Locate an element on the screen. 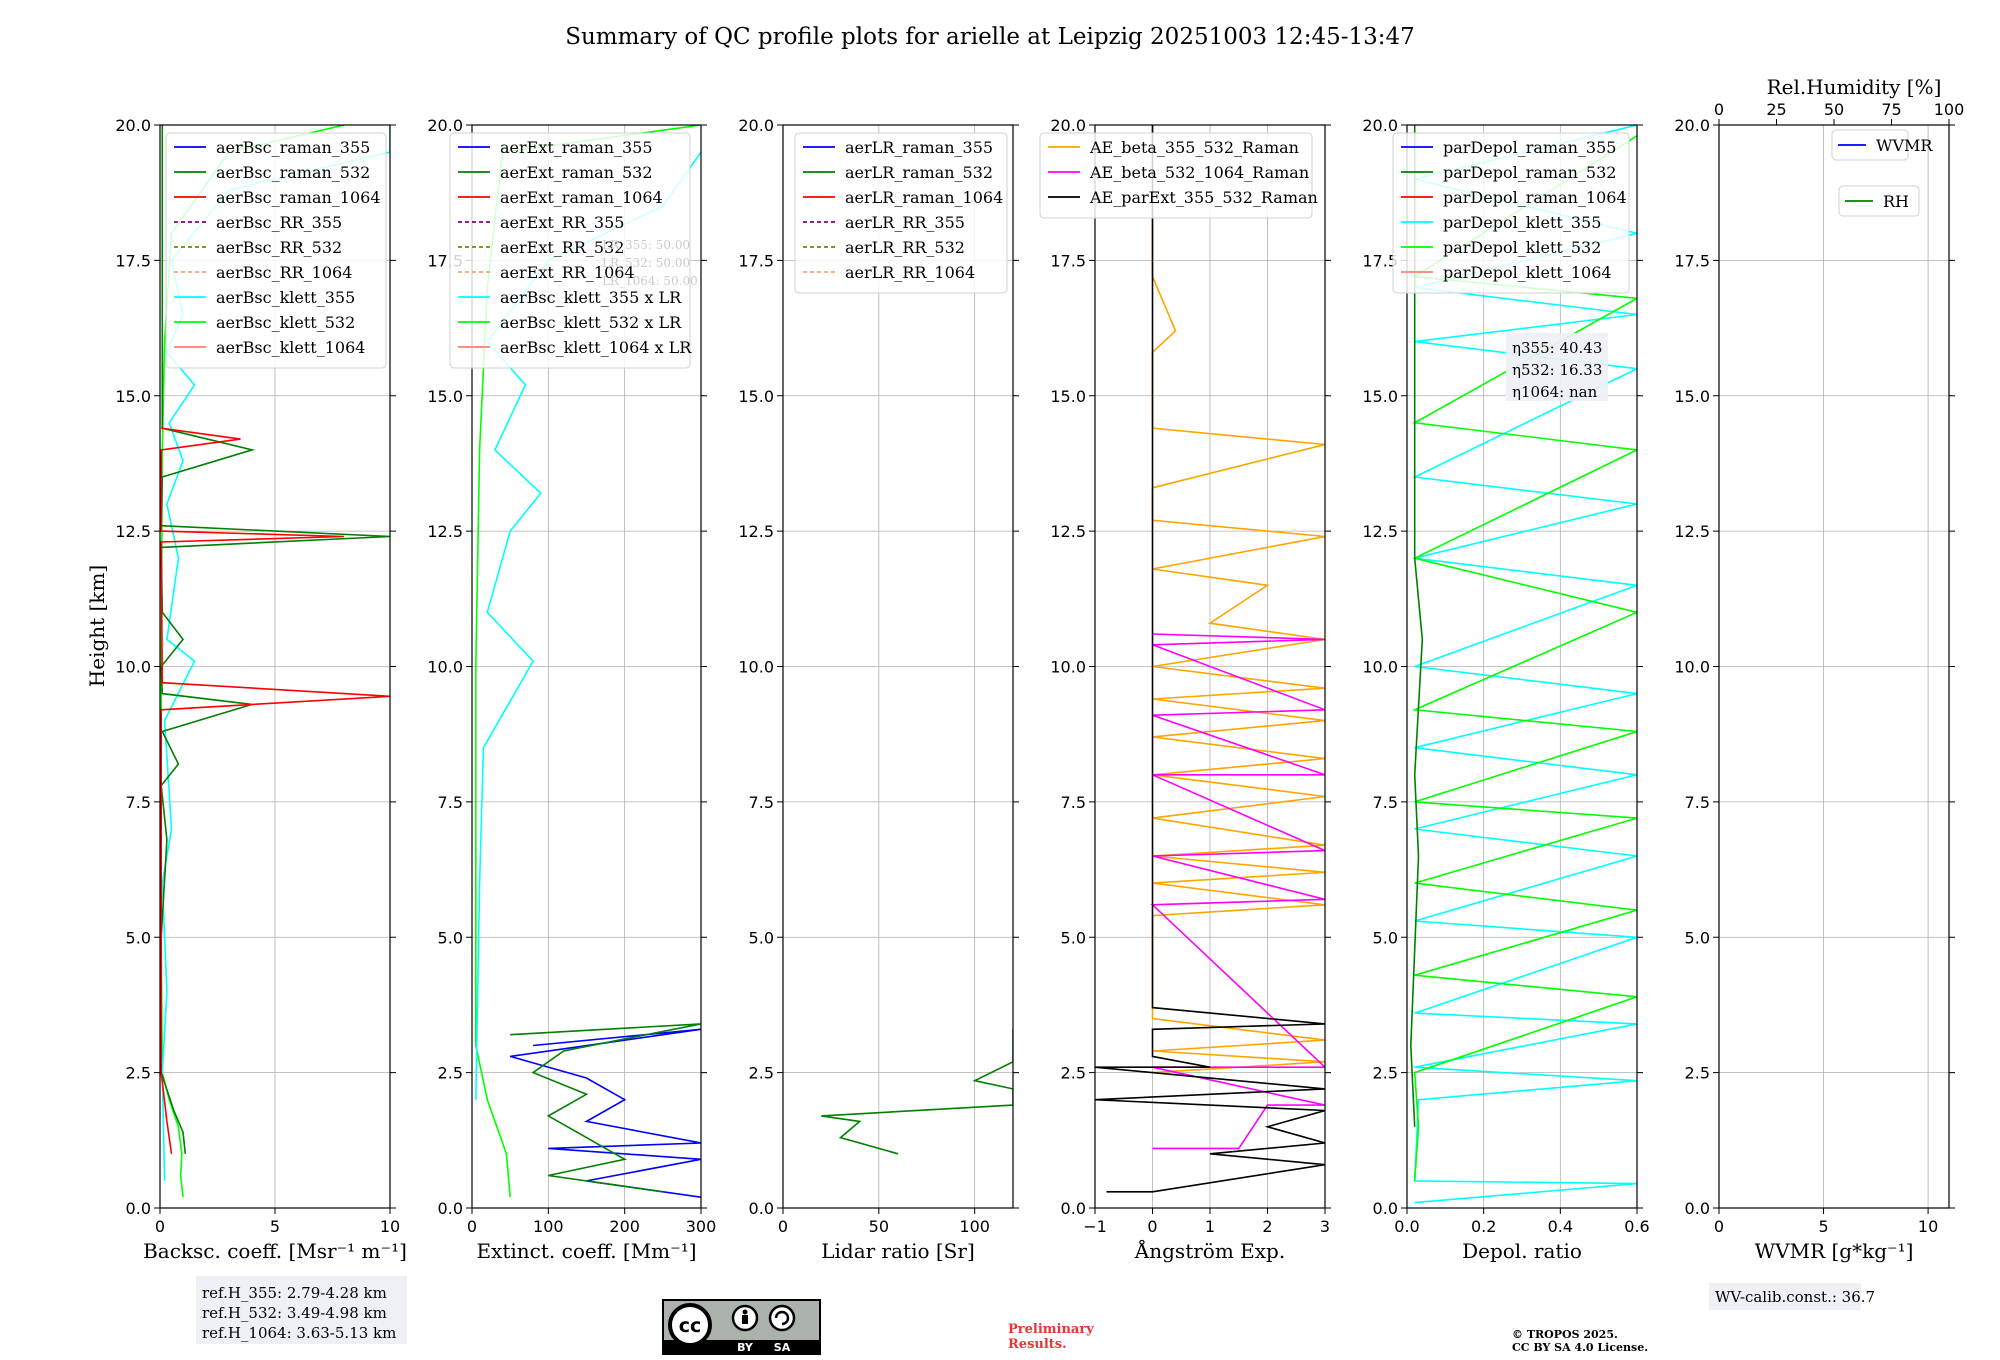  cc-license-badge: cc BY SA is located at coordinates (741, 1327).